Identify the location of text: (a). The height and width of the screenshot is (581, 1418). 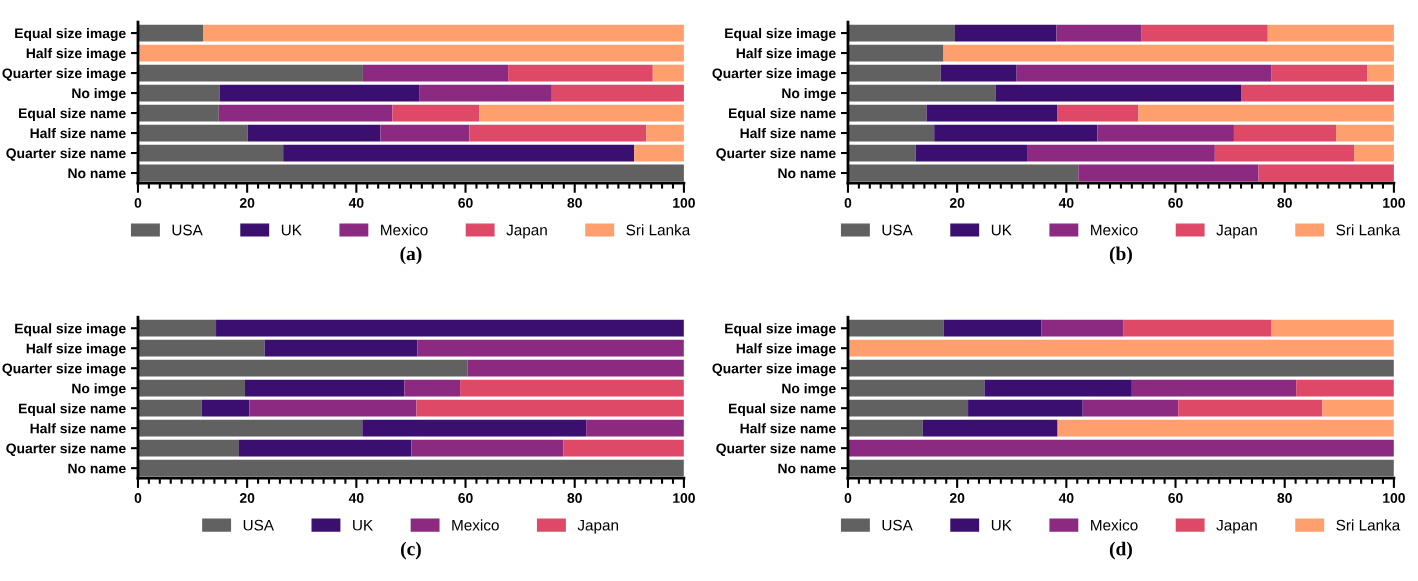
(411, 255).